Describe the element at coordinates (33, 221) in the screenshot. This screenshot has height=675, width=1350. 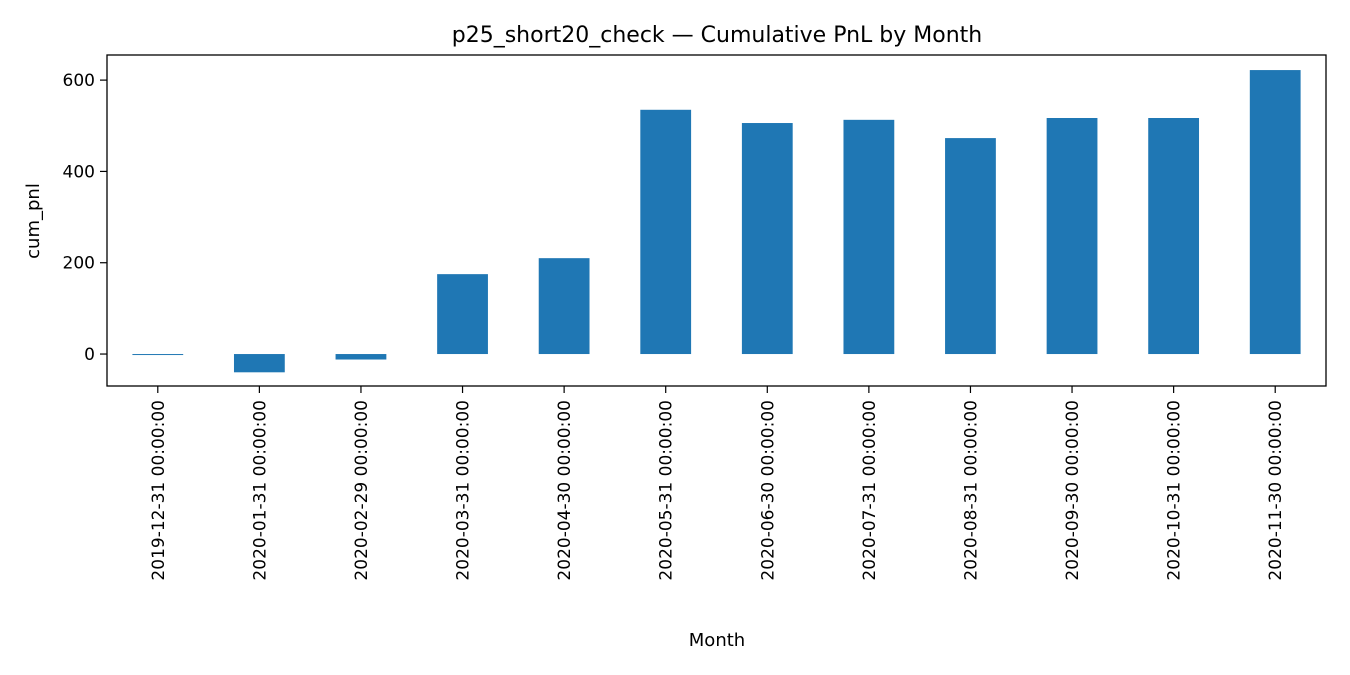
I see `y-axis-label: cum_pnl` at that location.